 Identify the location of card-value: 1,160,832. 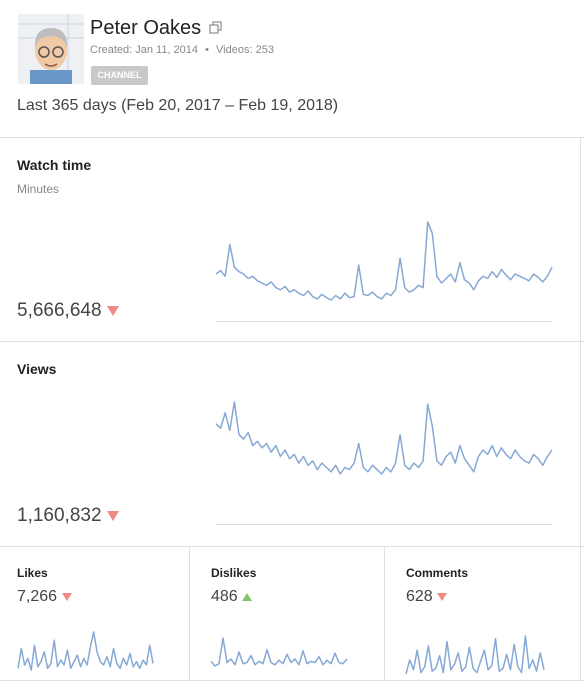
(68, 516).